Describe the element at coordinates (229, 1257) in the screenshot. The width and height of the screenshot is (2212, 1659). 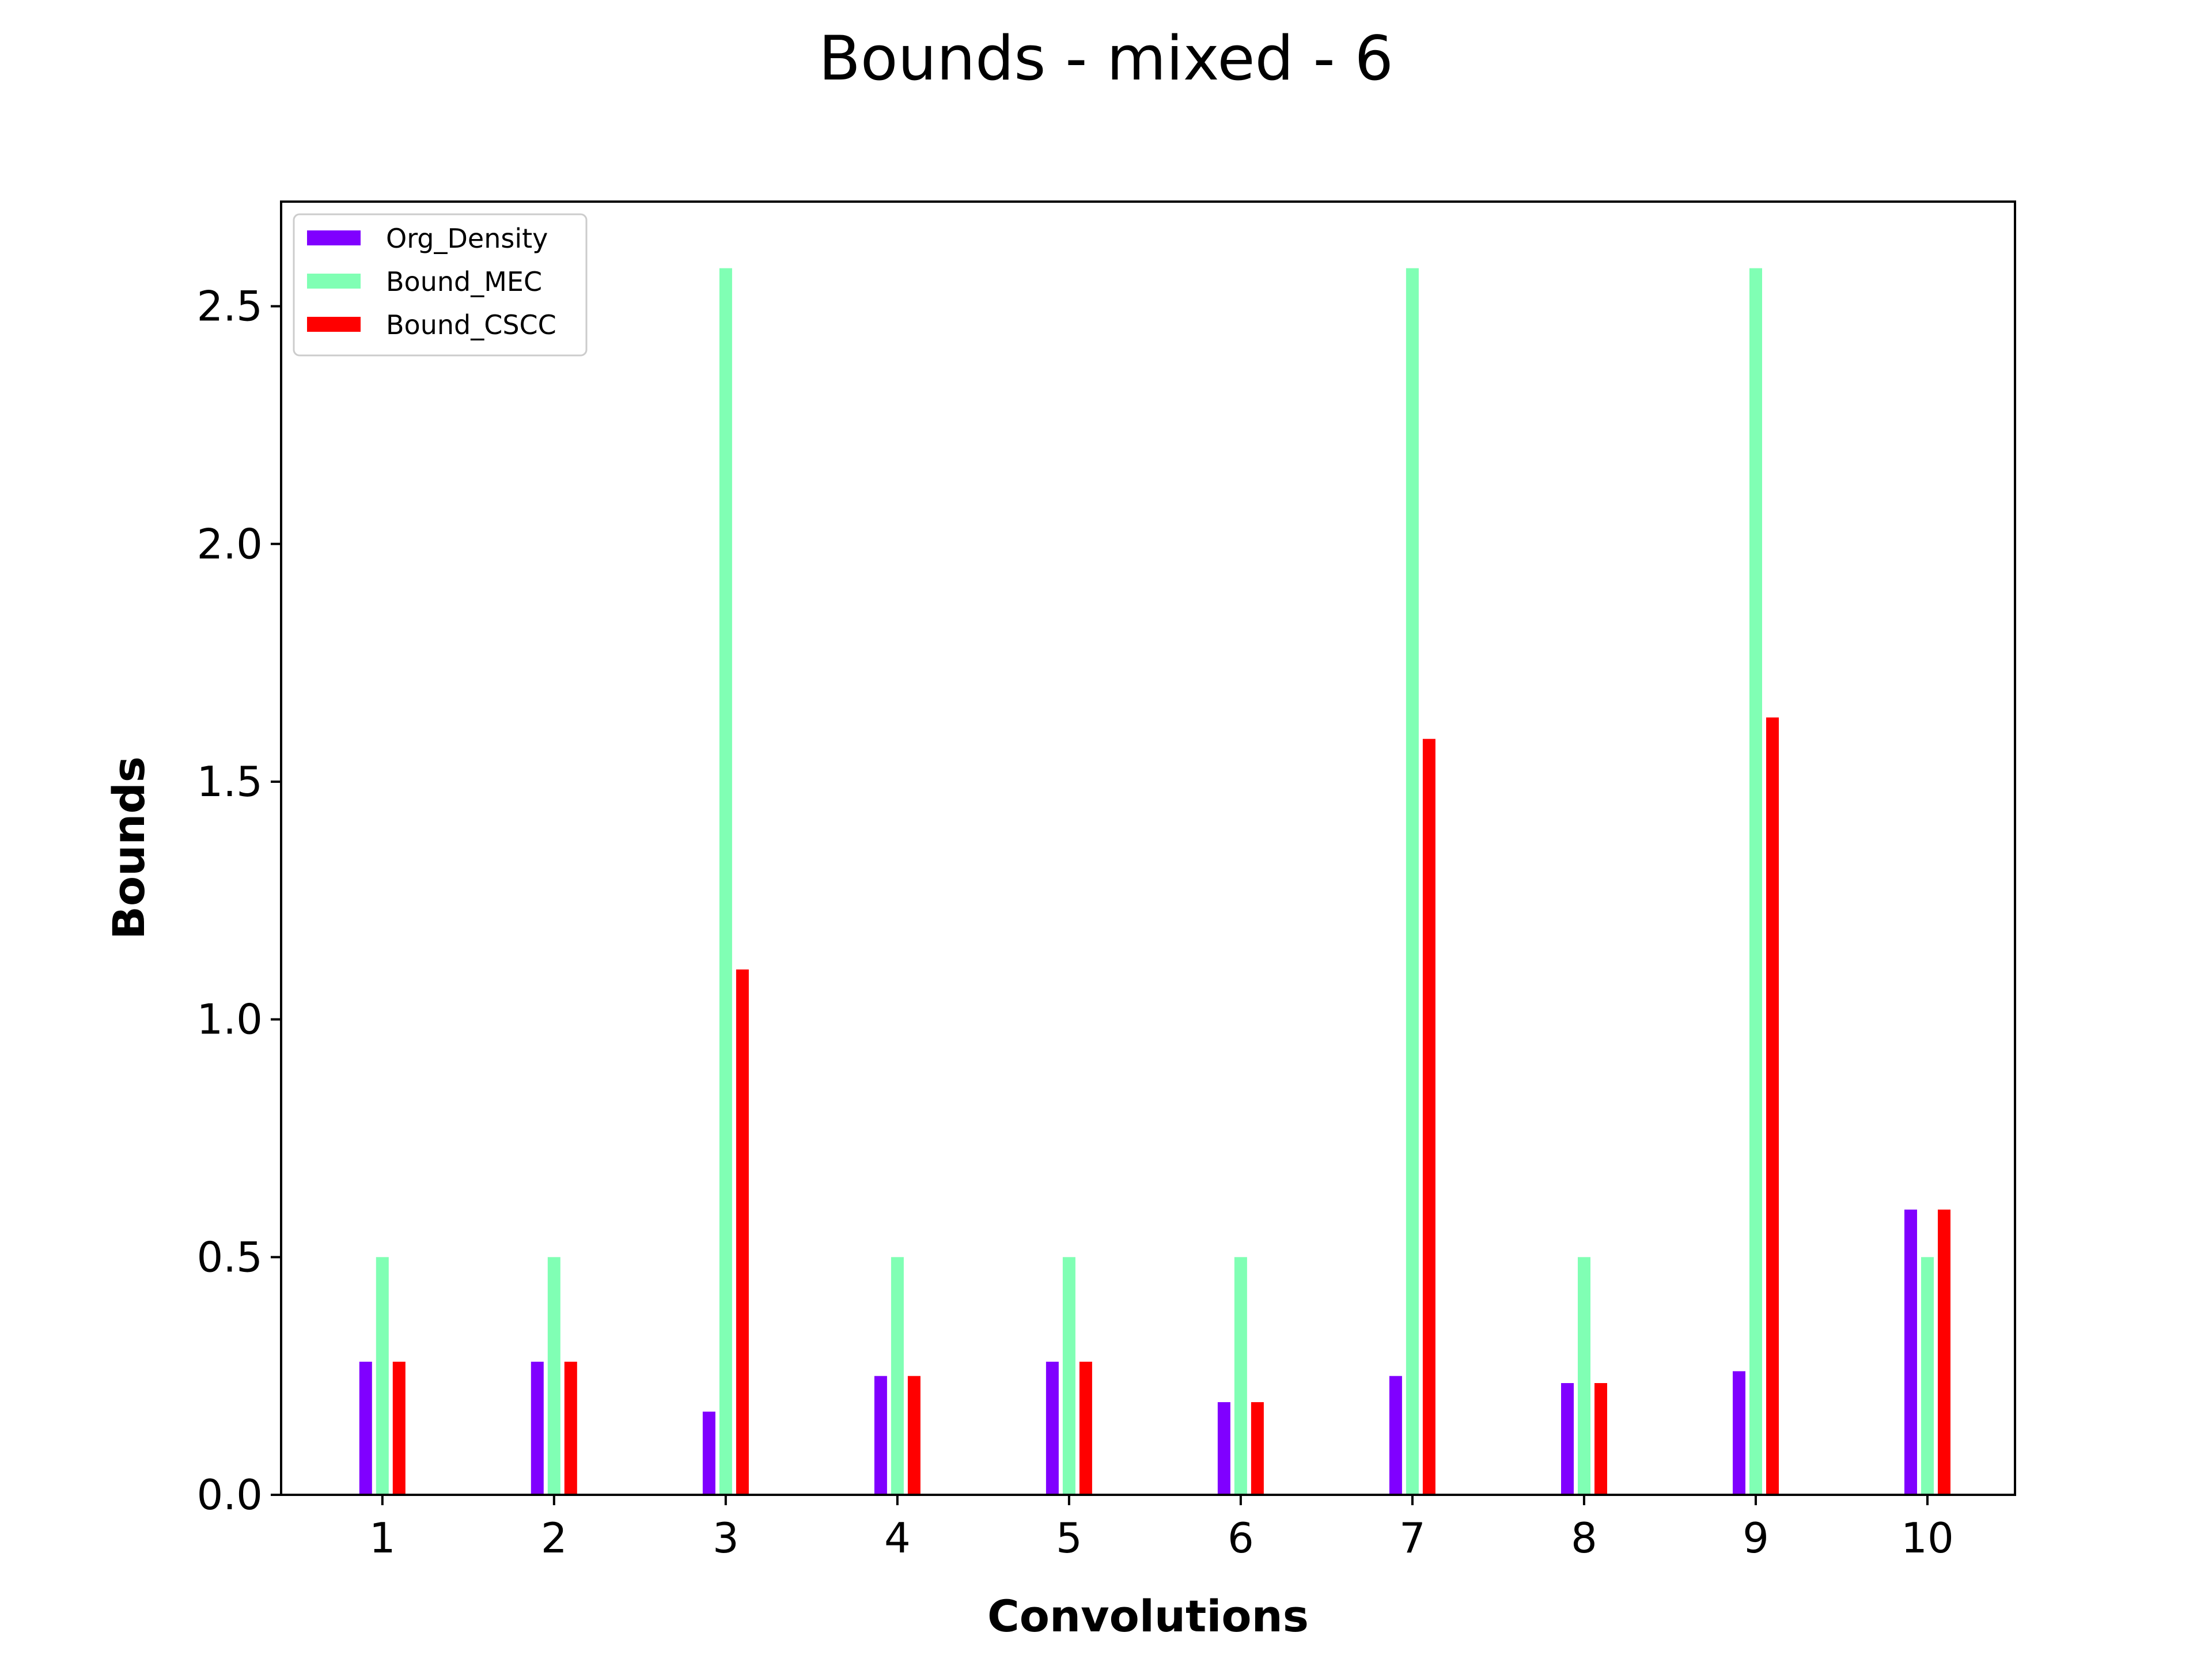
I see `y-tick-label: 0.5` at that location.